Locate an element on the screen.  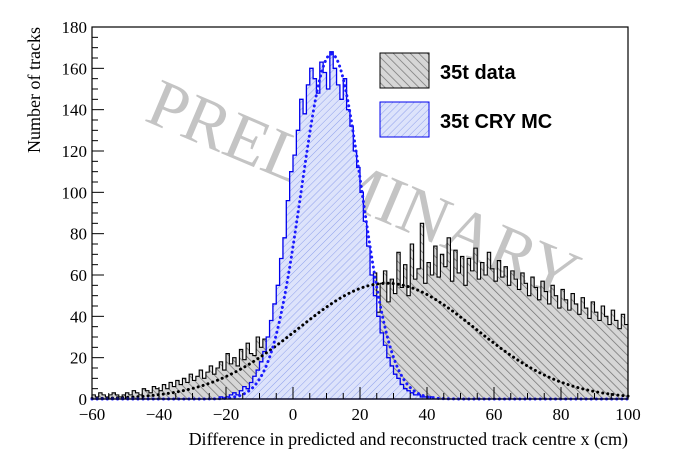
y-axis-title: Number of tracks is located at coordinates (34, 90).